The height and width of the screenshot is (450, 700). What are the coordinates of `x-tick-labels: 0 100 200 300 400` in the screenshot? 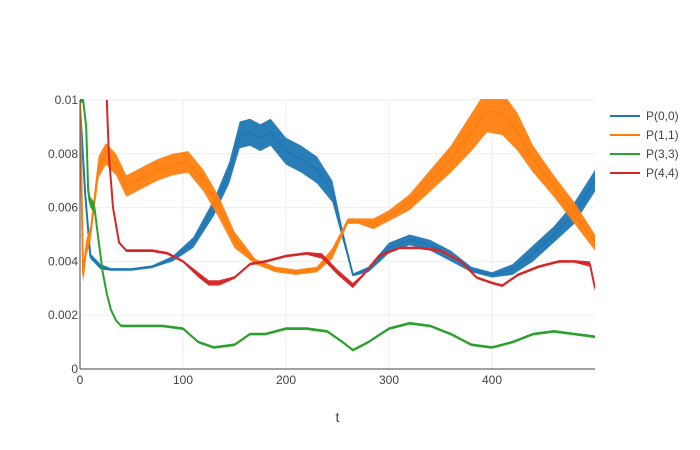 It's located at (290, 380).